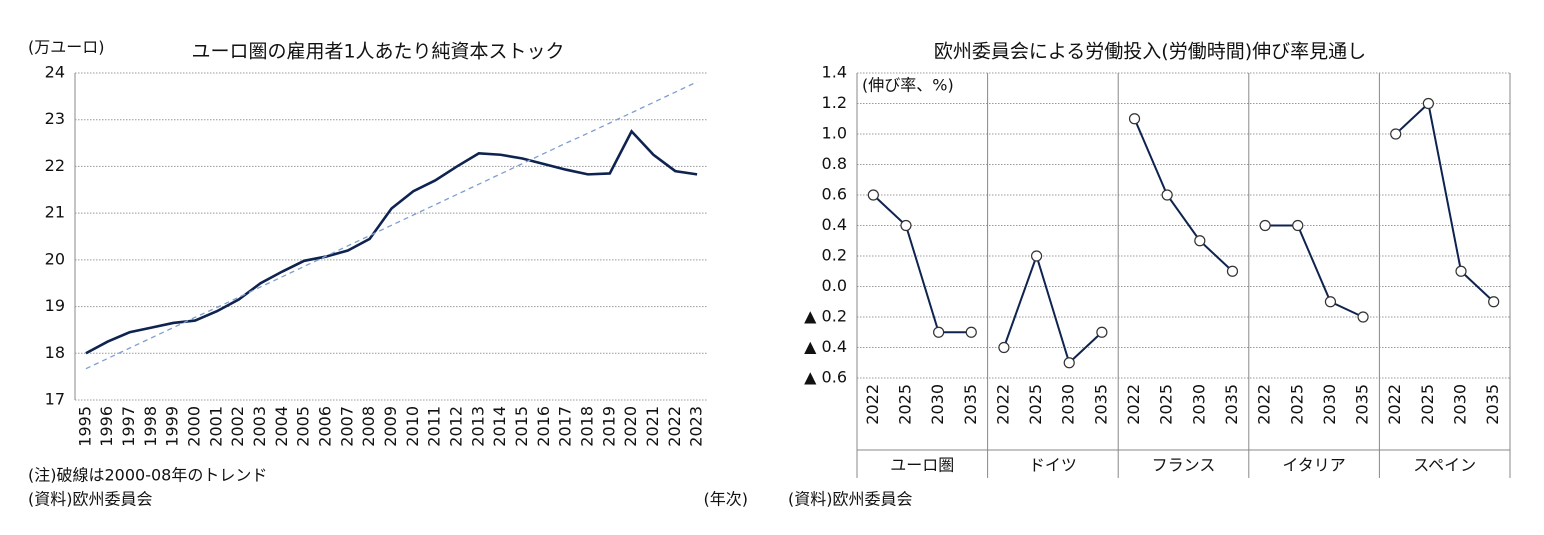 The width and height of the screenshot is (1544, 535). Describe the element at coordinates (1184, 465) in the screenshot. I see `group-label: フランス` at that location.